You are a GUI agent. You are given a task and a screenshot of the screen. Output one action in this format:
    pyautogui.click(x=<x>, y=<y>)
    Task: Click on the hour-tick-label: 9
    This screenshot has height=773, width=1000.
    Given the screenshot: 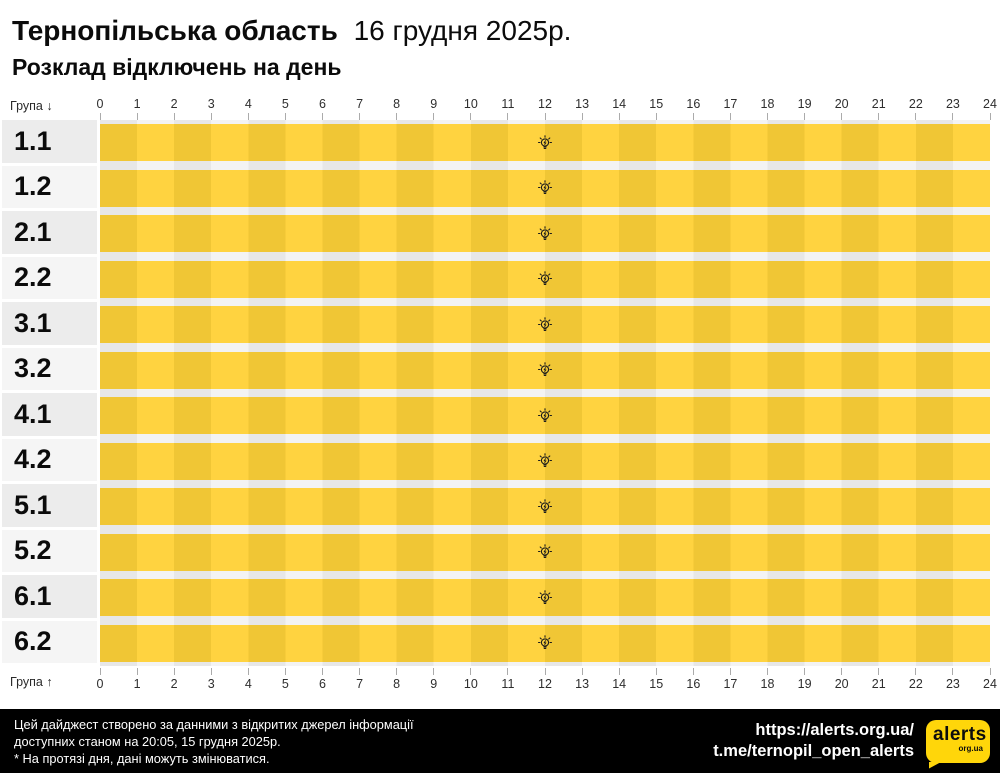 What is the action you would take?
    pyautogui.click(x=434, y=684)
    